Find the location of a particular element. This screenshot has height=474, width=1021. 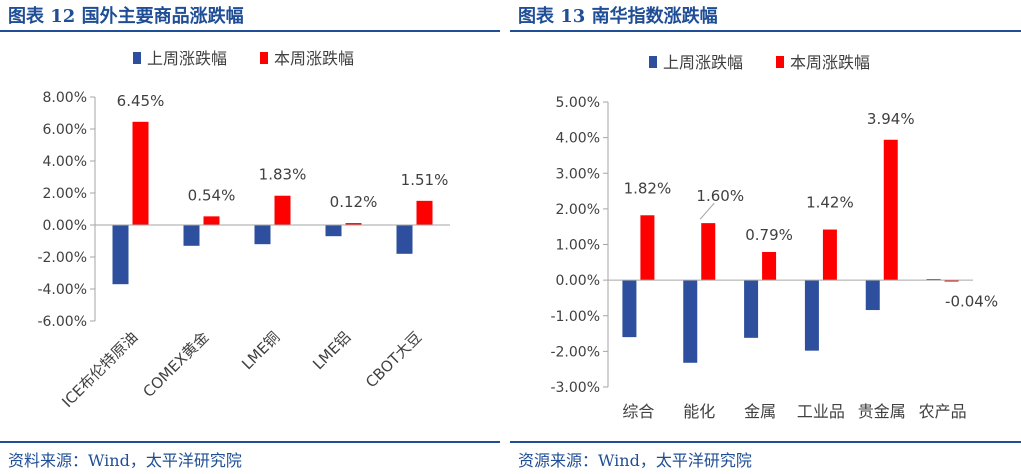

y-tick-label: -4.00% is located at coordinates (62, 290).